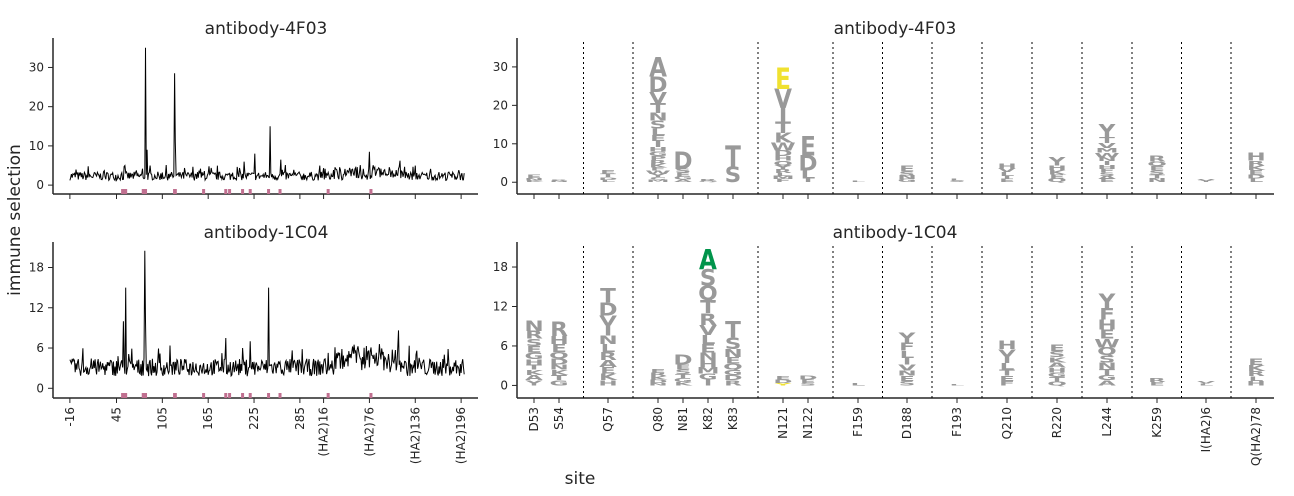 Image resolution: width=1294 pixels, height=496 pixels. Describe the element at coordinates (906, 338) in the screenshot. I see `logo-letter: Y` at that location.